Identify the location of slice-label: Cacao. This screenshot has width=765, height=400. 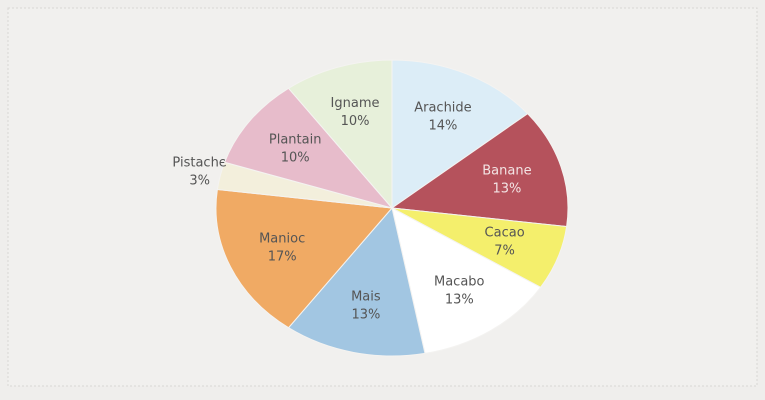
(505, 233).